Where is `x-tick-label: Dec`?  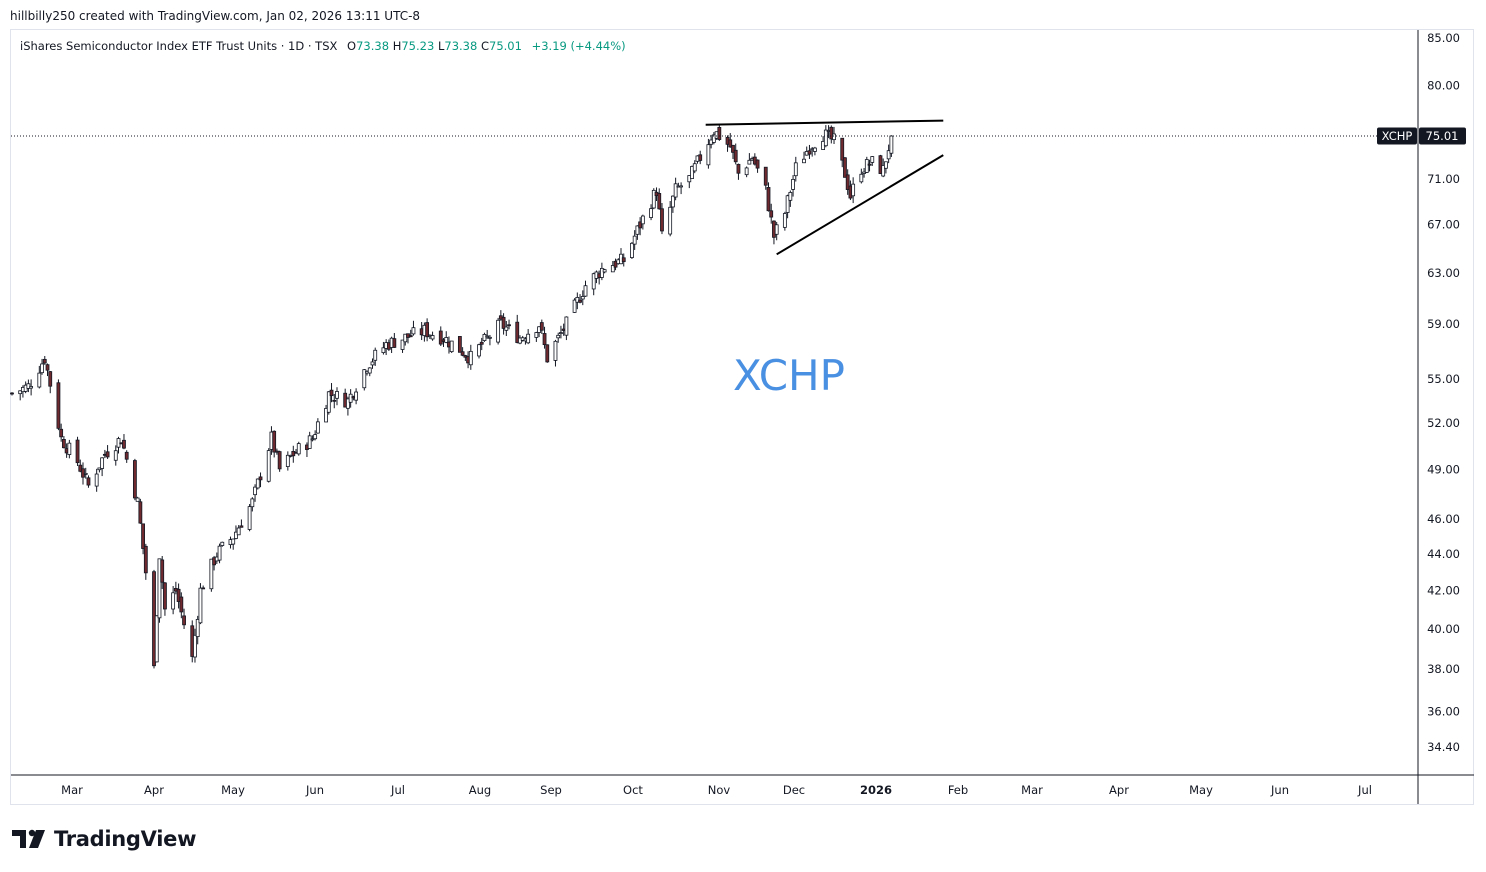 x-tick-label: Dec is located at coordinates (794, 790).